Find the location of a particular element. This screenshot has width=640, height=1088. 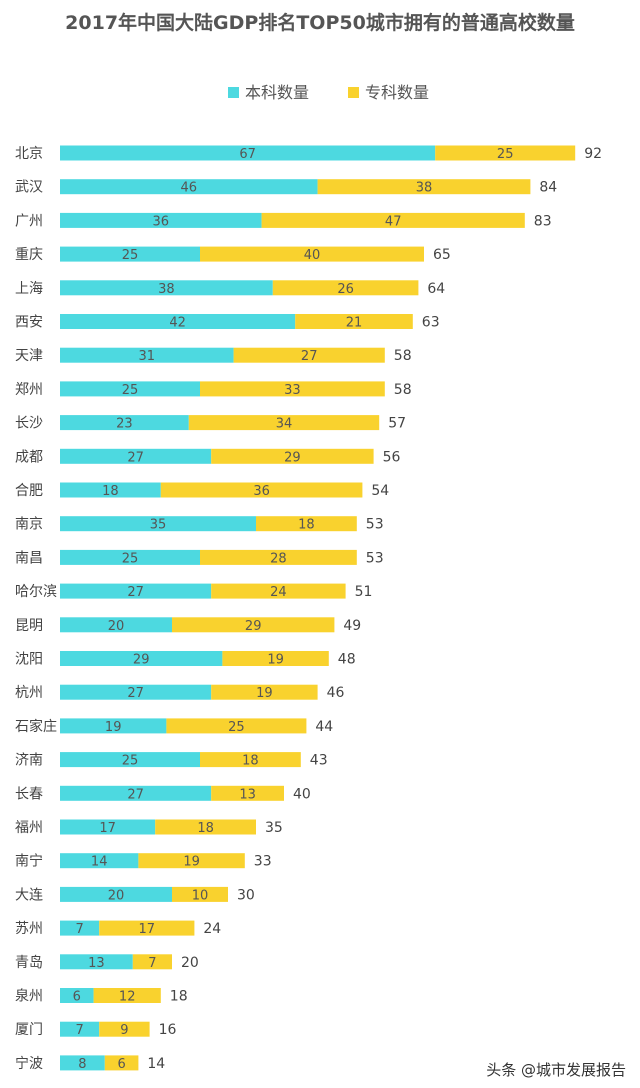

legend-label: 专科数量 is located at coordinates (397, 92).